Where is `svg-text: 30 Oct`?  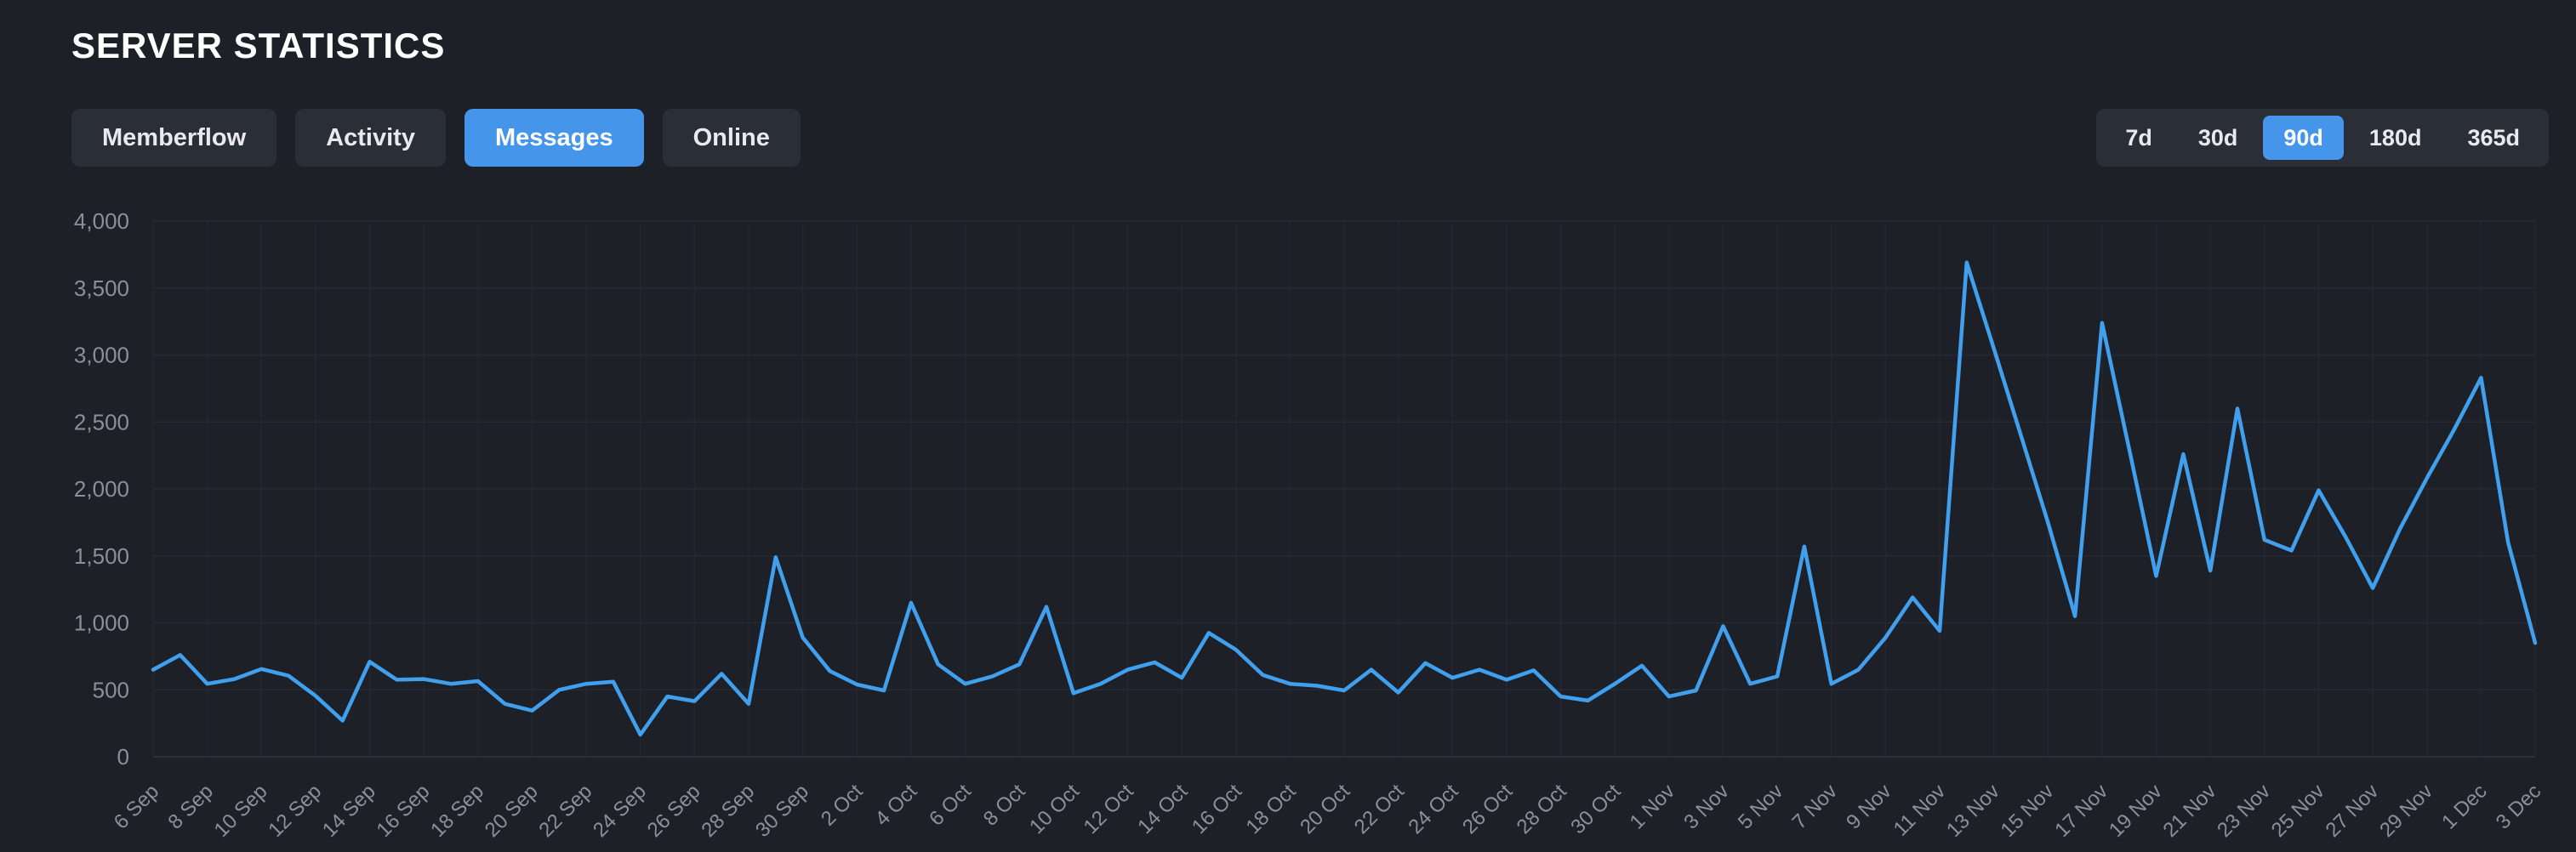
svg-text: 30 Oct is located at coordinates (1596, 809).